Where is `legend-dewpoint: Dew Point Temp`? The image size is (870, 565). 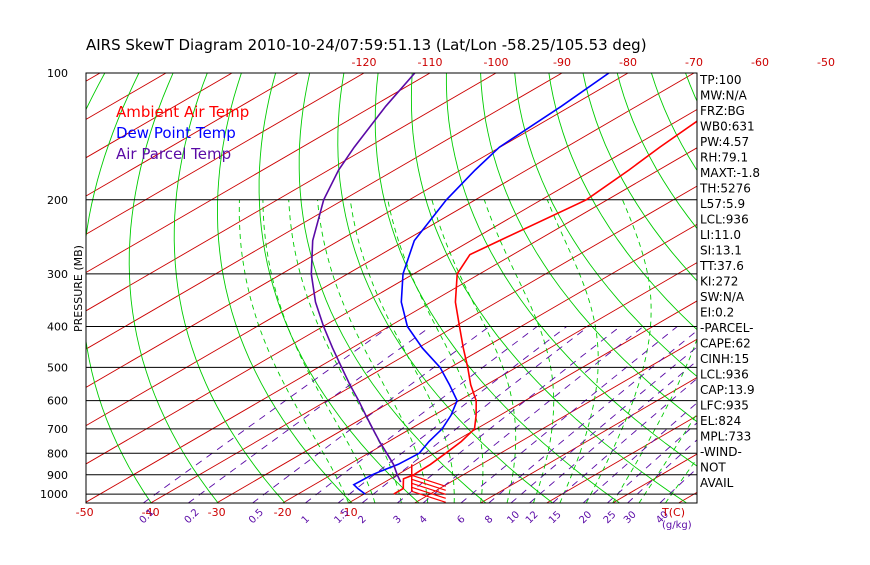
legend-dewpoint: Dew Point Temp is located at coordinates (176, 133).